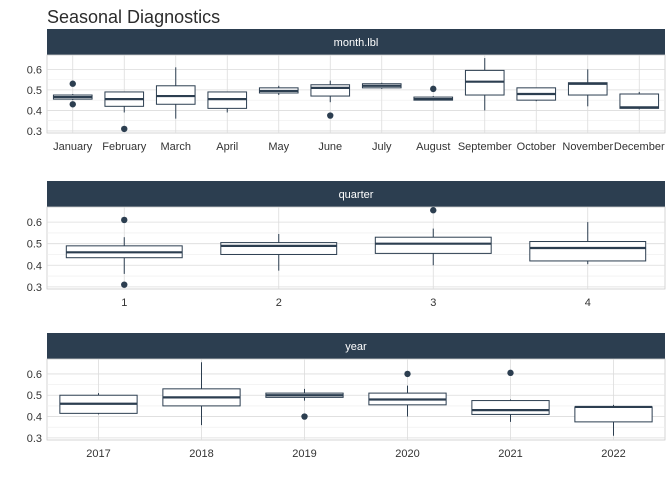 This screenshot has width=672, height=485. I want to click on x-tick-label: 4, so click(588, 303).